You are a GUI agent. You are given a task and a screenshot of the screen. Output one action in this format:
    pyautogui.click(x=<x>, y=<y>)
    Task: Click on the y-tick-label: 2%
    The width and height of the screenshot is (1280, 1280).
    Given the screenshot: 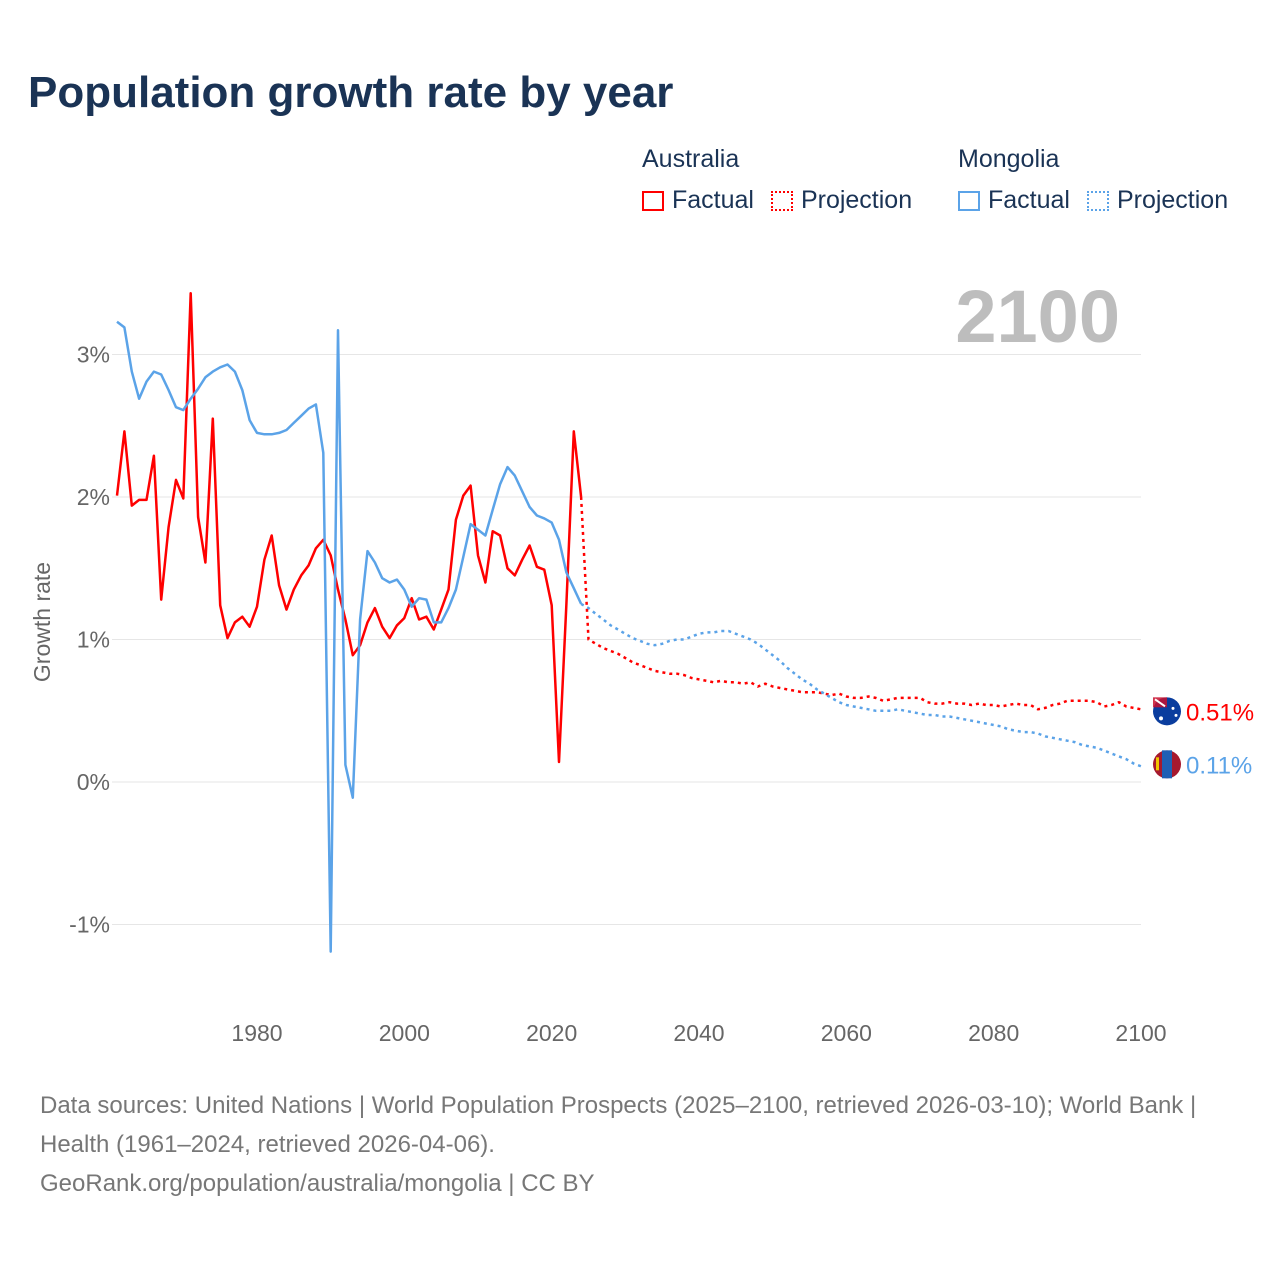 What is the action you would take?
    pyautogui.click(x=93, y=497)
    